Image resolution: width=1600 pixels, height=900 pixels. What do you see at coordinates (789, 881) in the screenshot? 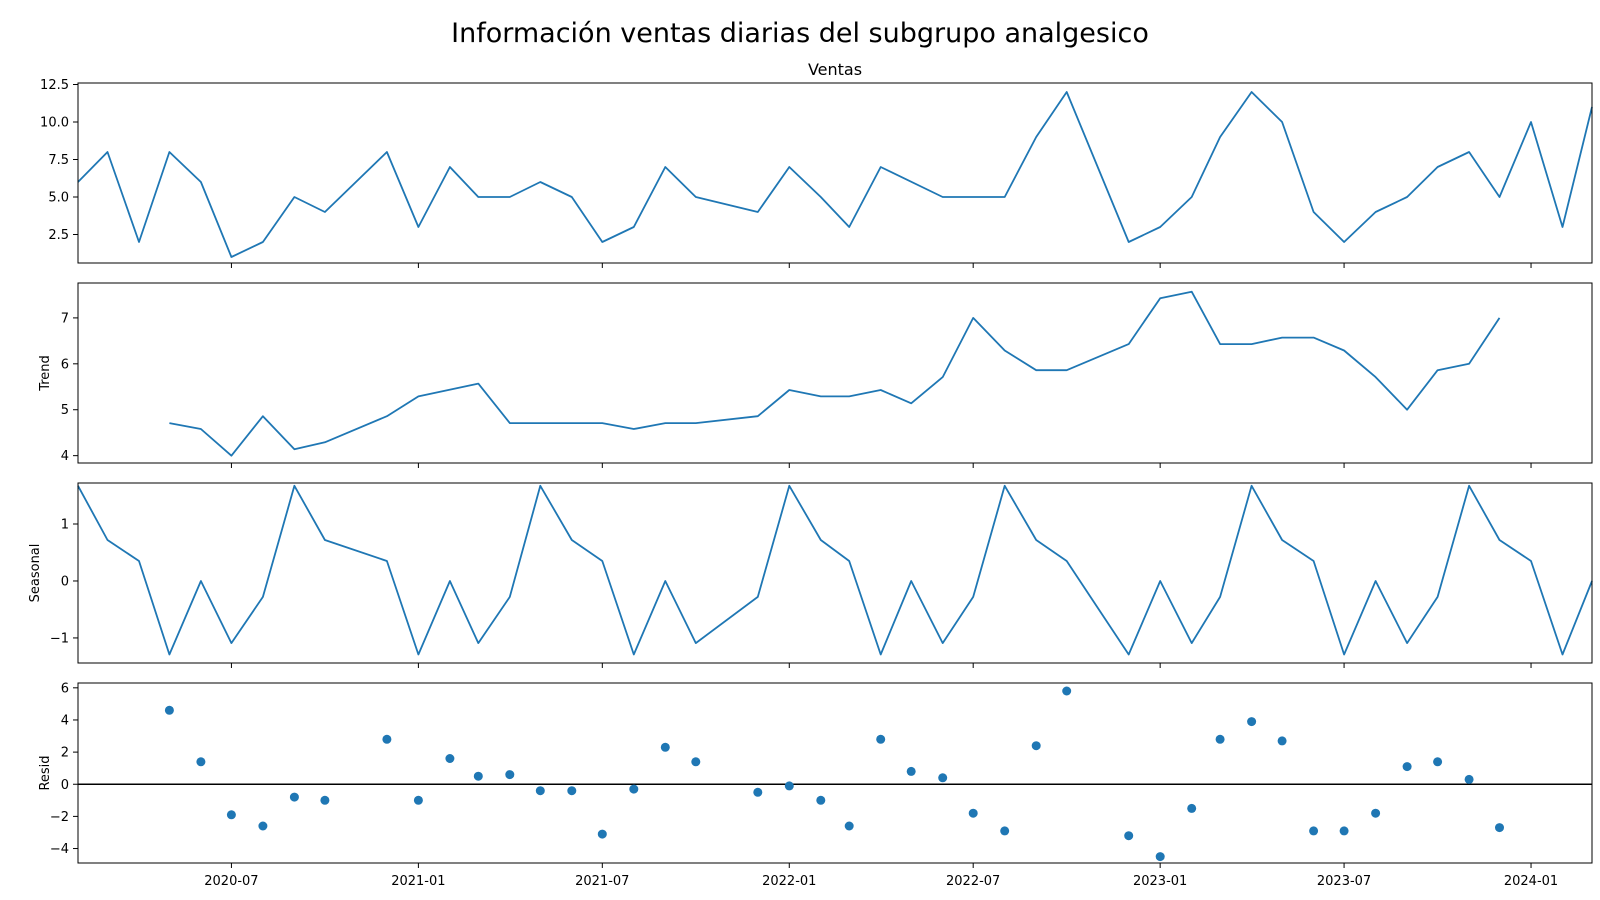
I see `xtick-label: 2022-01` at bounding box center [789, 881].